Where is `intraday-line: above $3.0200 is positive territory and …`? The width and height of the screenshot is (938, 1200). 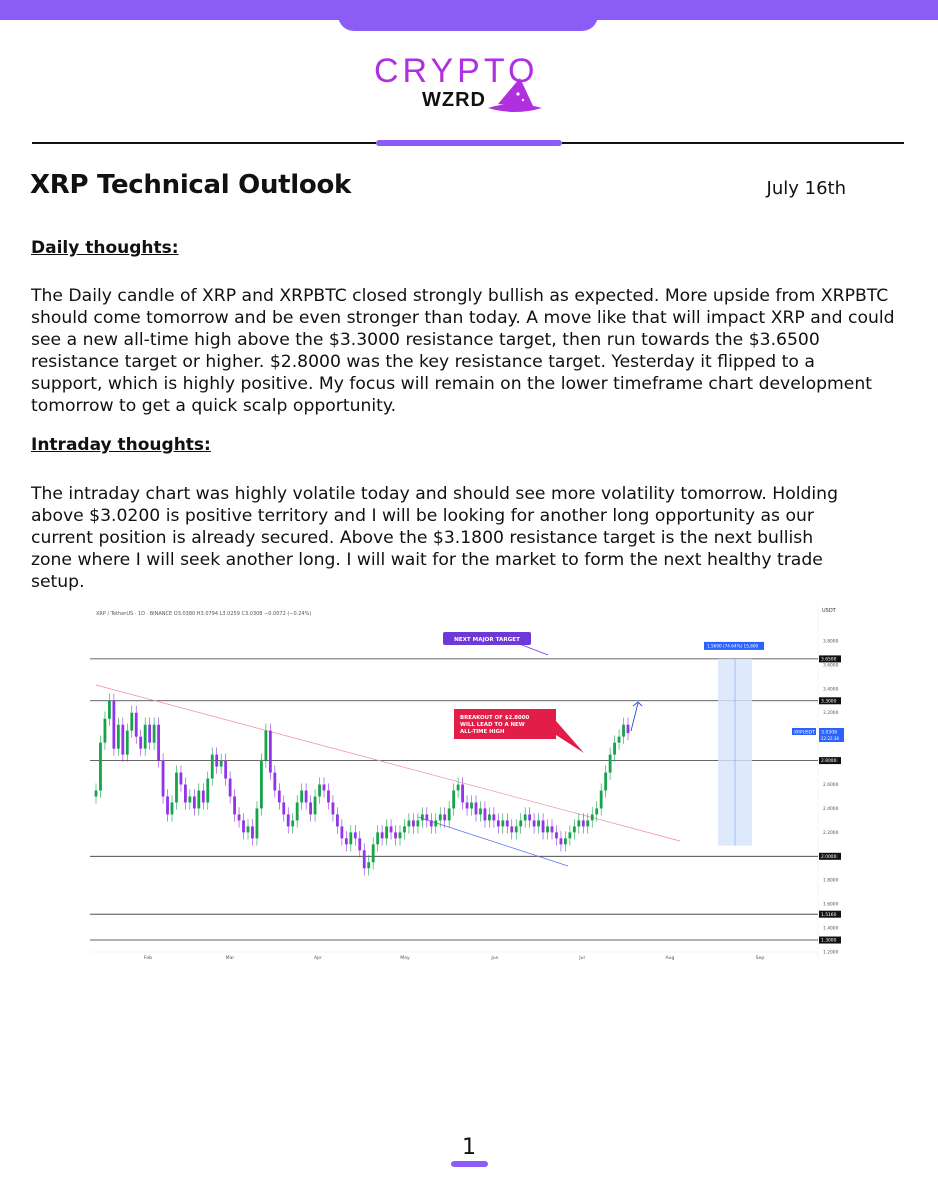 intraday-line: above $3.0200 is positive territory and … is located at coordinates (422, 516).